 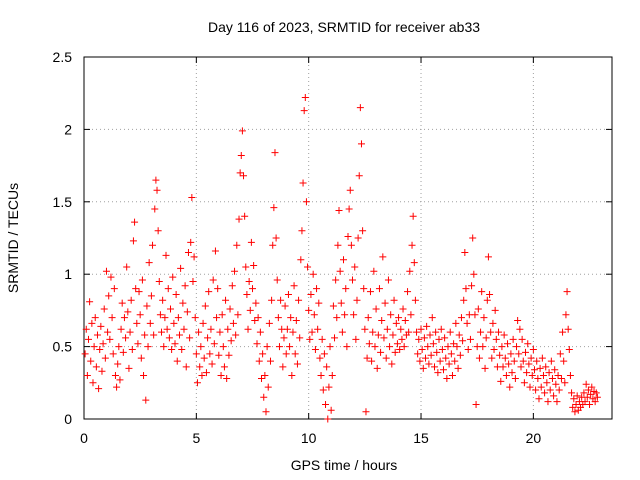 I want to click on x-tick-label: 5, so click(x=196, y=438).